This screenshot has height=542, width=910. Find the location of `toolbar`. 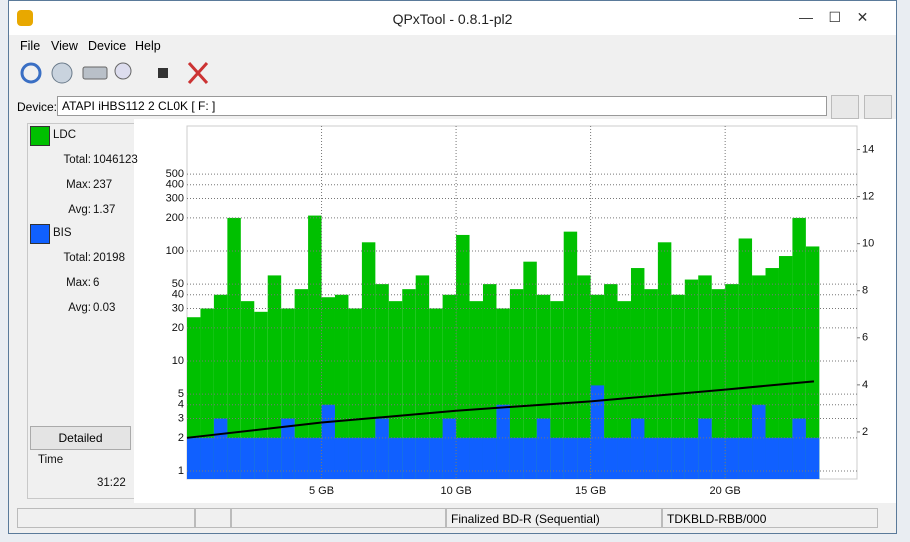

toolbar is located at coordinates (114, 73).